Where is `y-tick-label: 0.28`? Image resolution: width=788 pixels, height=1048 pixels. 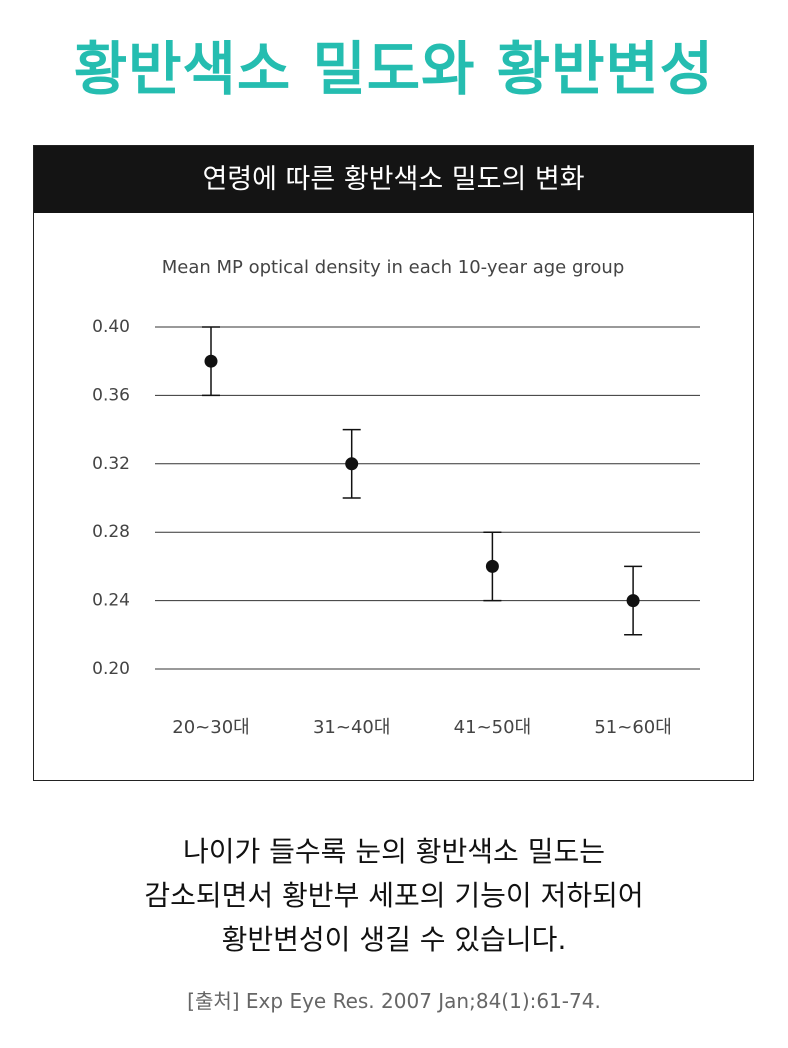 y-tick-label: 0.28 is located at coordinates (111, 532).